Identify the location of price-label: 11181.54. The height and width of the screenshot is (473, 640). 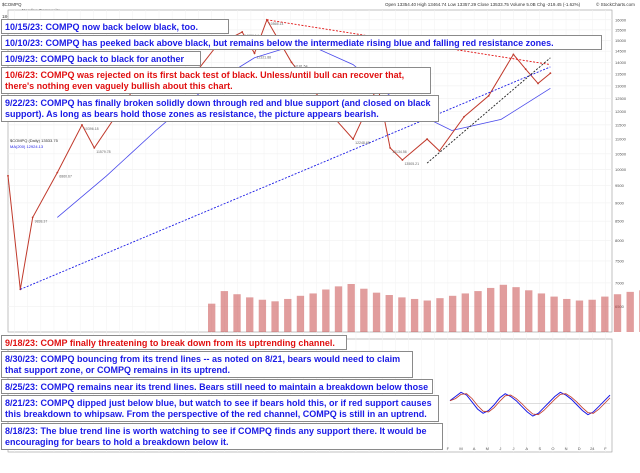
(301, 66).